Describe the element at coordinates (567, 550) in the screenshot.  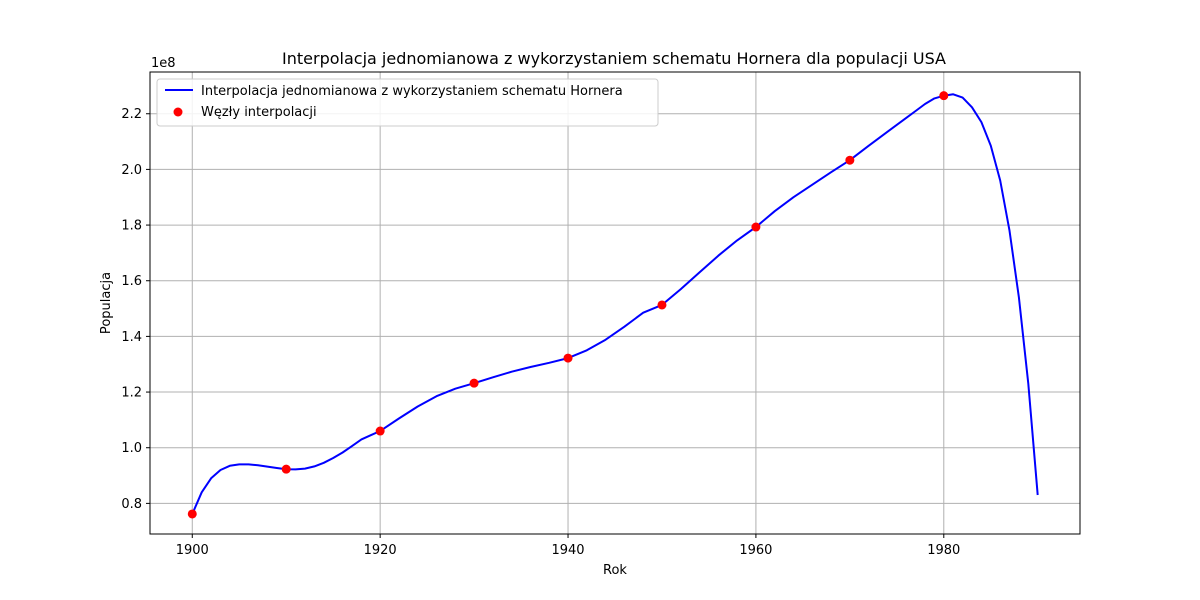
I see `x-tick-label: 1940` at that location.